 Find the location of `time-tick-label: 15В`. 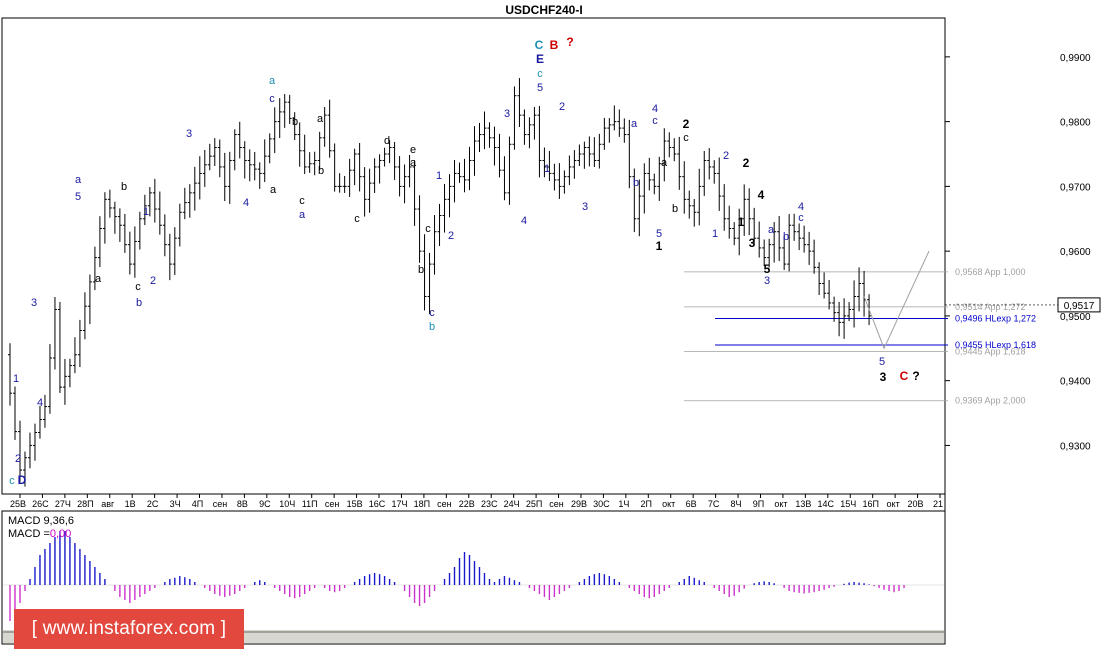

time-tick-label: 15В is located at coordinates (355, 504).